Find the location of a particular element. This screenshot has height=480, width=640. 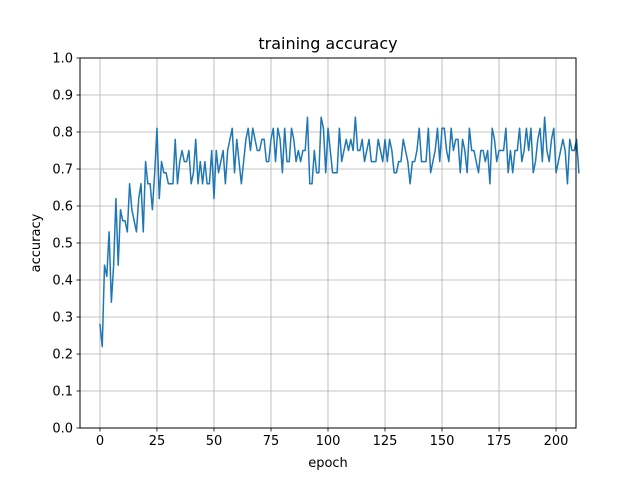

y-tick-label: 0.5 is located at coordinates (62, 244).